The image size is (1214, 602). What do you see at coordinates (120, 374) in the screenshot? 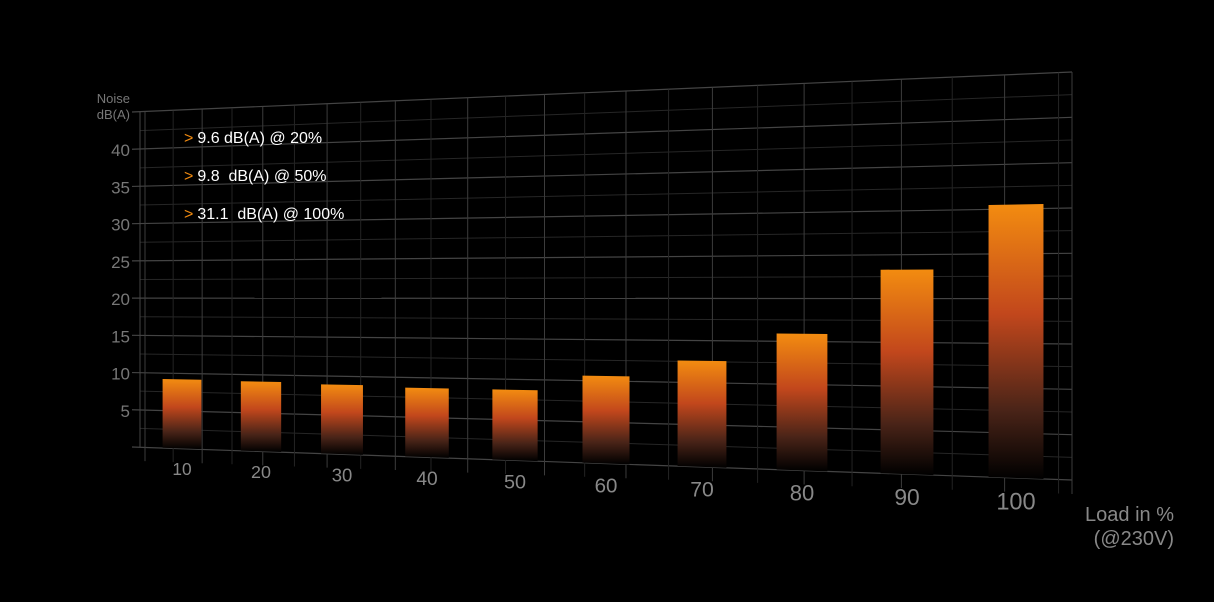
I see `y-tick-label: 10` at bounding box center [120, 374].